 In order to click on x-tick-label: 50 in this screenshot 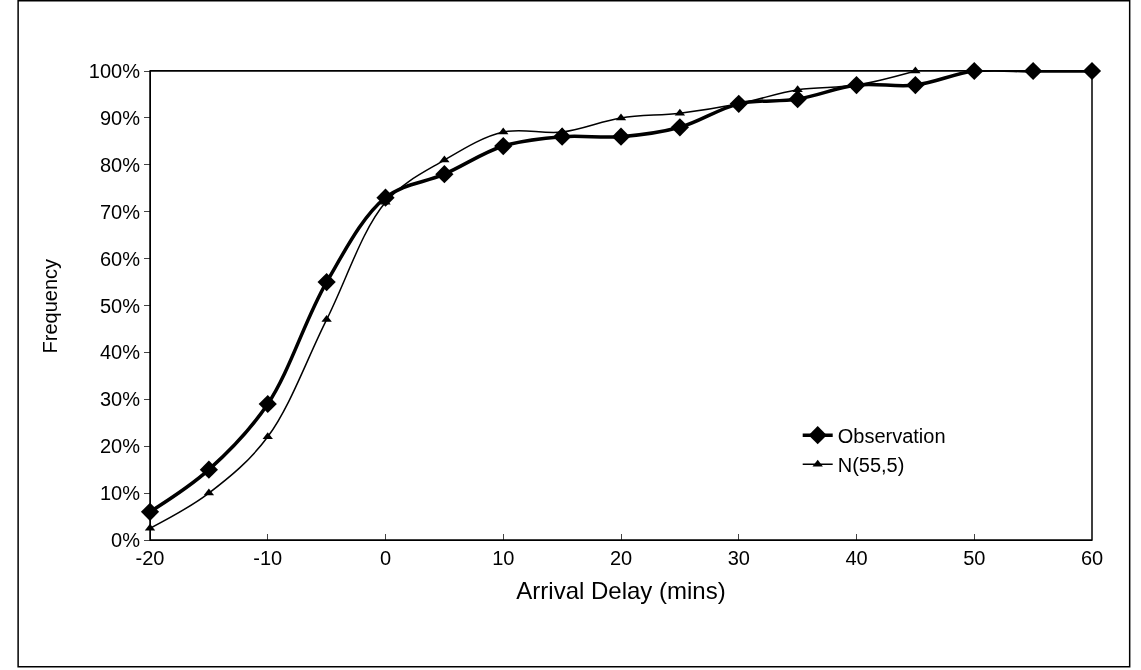, I will do `click(974, 558)`.